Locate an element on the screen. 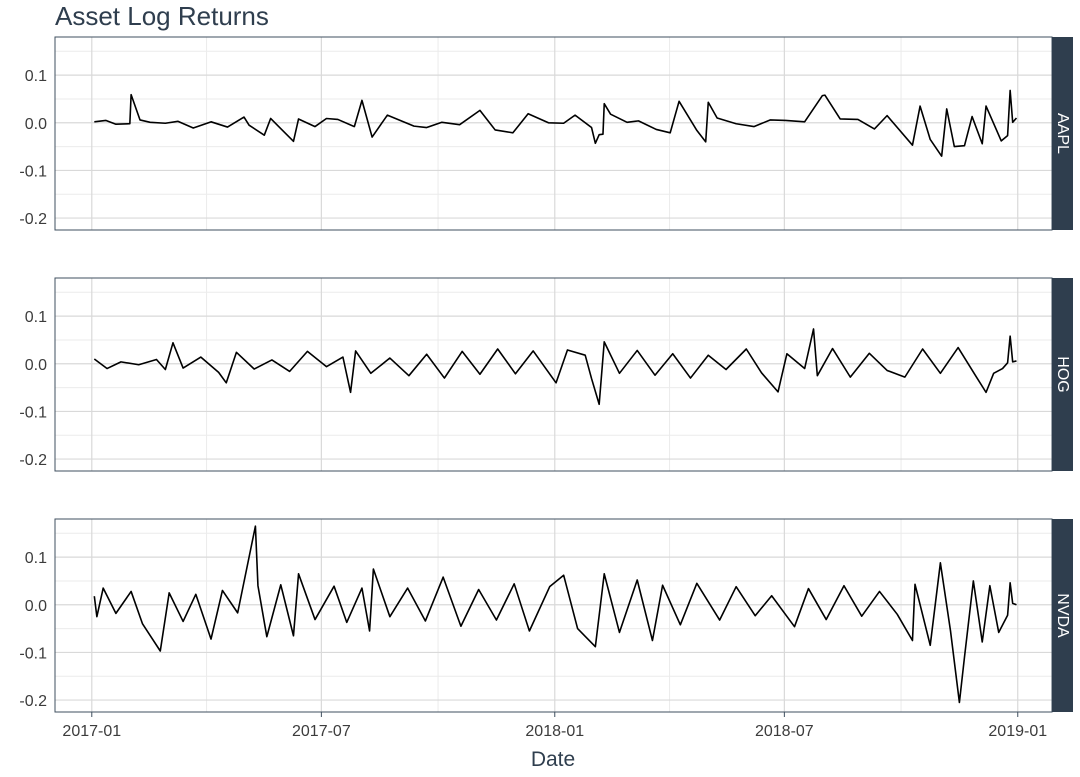 The width and height of the screenshot is (1080, 777). series-line-hog is located at coordinates (555, 367).